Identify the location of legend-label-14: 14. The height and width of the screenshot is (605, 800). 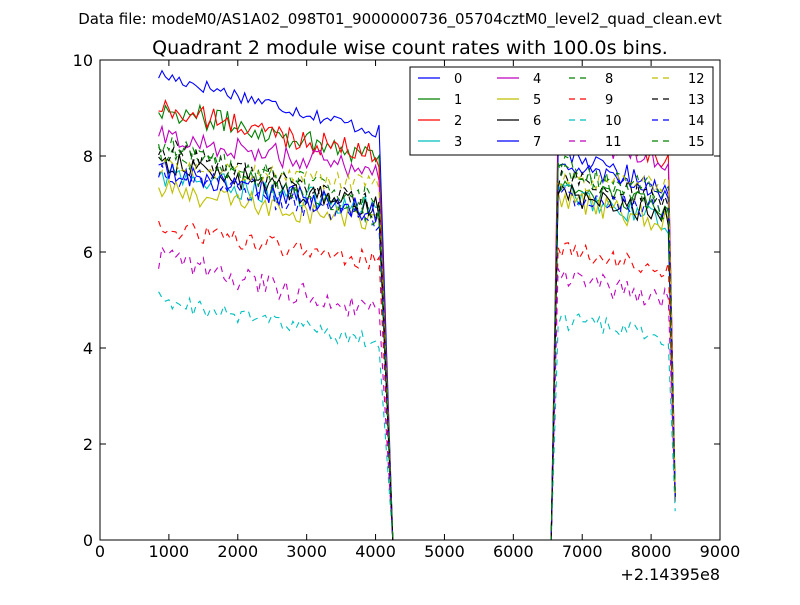
(696, 121).